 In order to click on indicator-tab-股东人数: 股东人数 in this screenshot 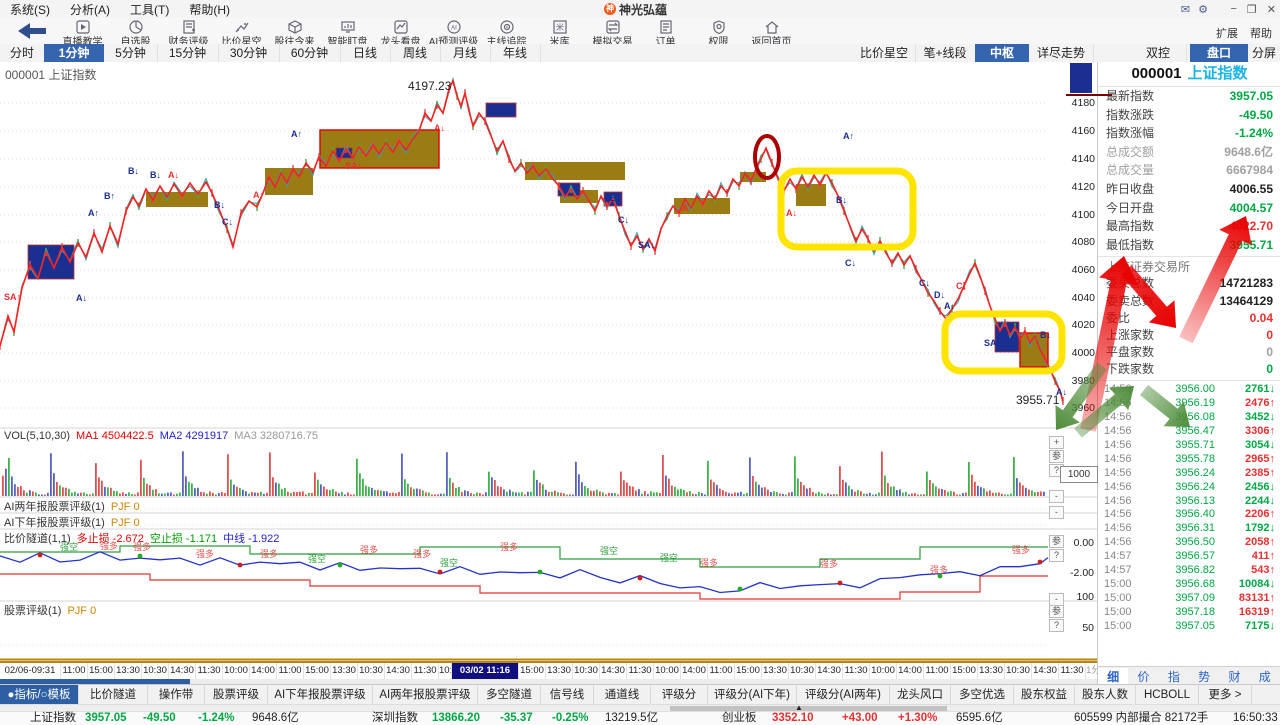, I will do `click(1105, 695)`.